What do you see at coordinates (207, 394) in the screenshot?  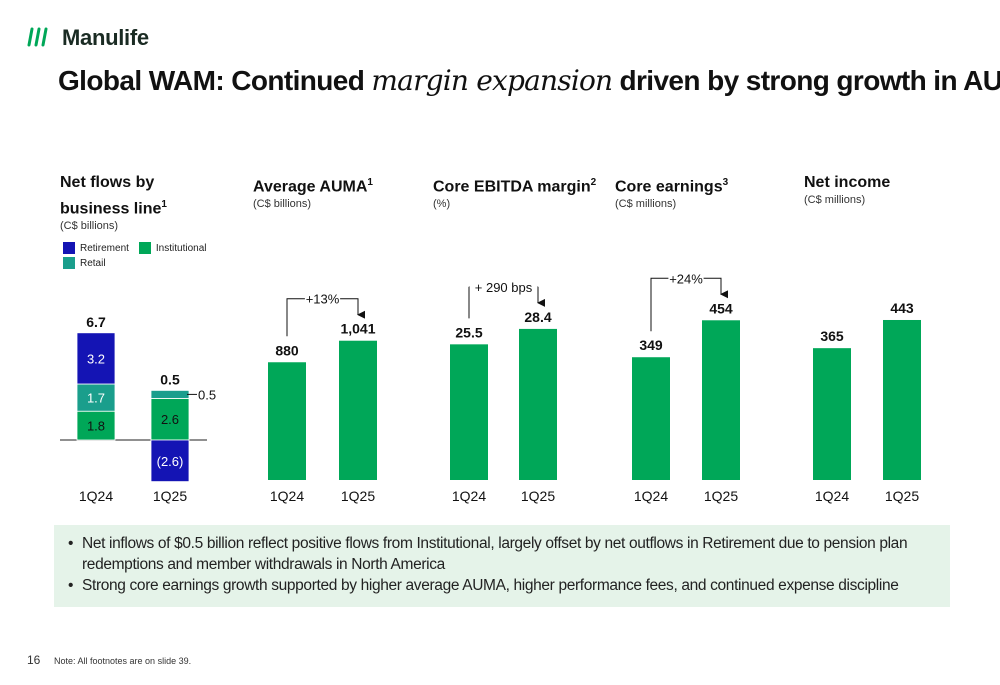 I see `data-label: 0.5` at bounding box center [207, 394].